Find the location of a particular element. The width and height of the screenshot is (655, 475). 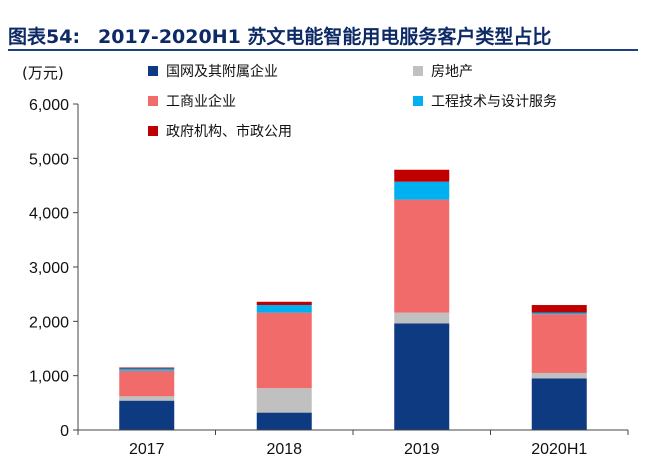

legend-label: 房地产 is located at coordinates (452, 72).